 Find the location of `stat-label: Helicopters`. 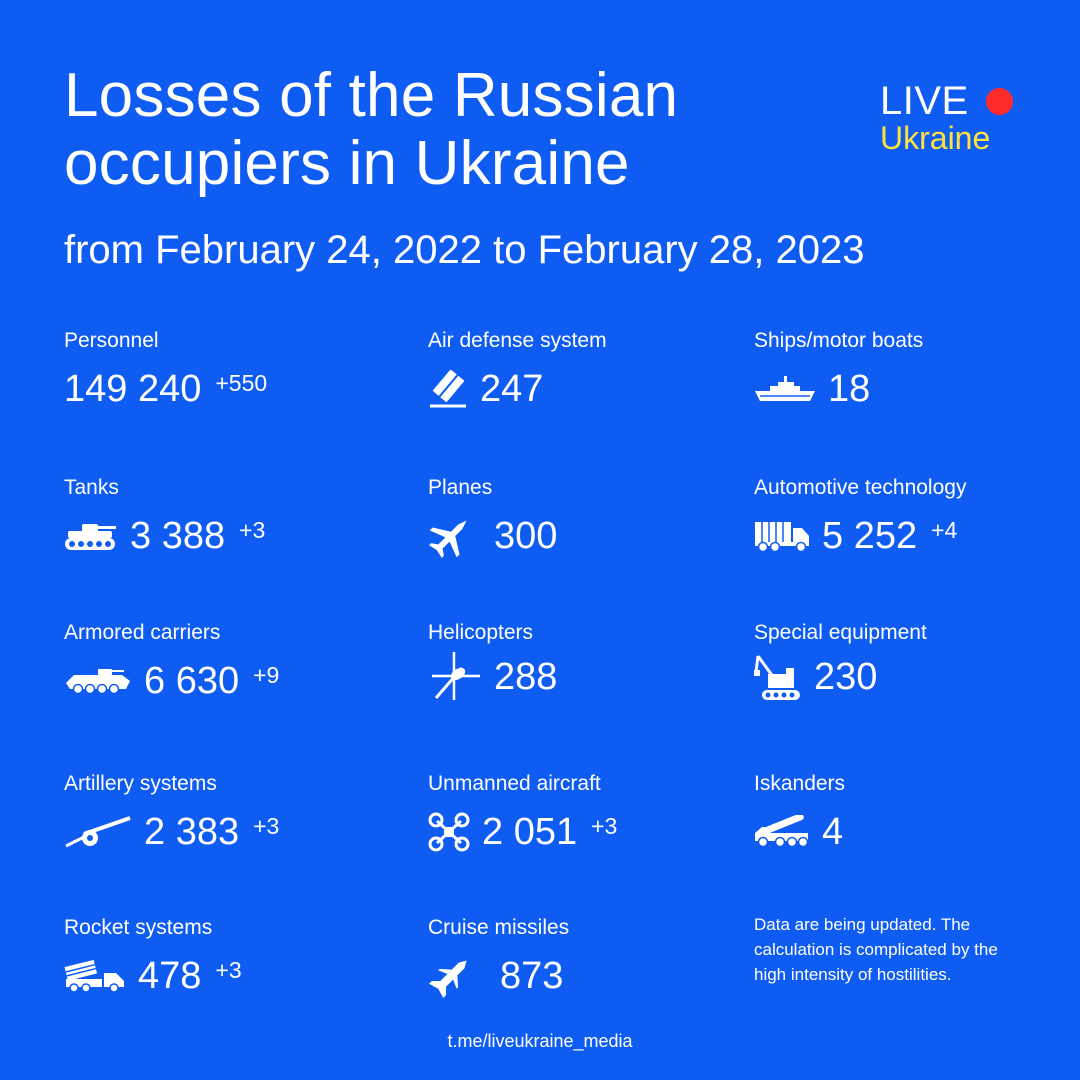

stat-label: Helicopters is located at coordinates (481, 632).